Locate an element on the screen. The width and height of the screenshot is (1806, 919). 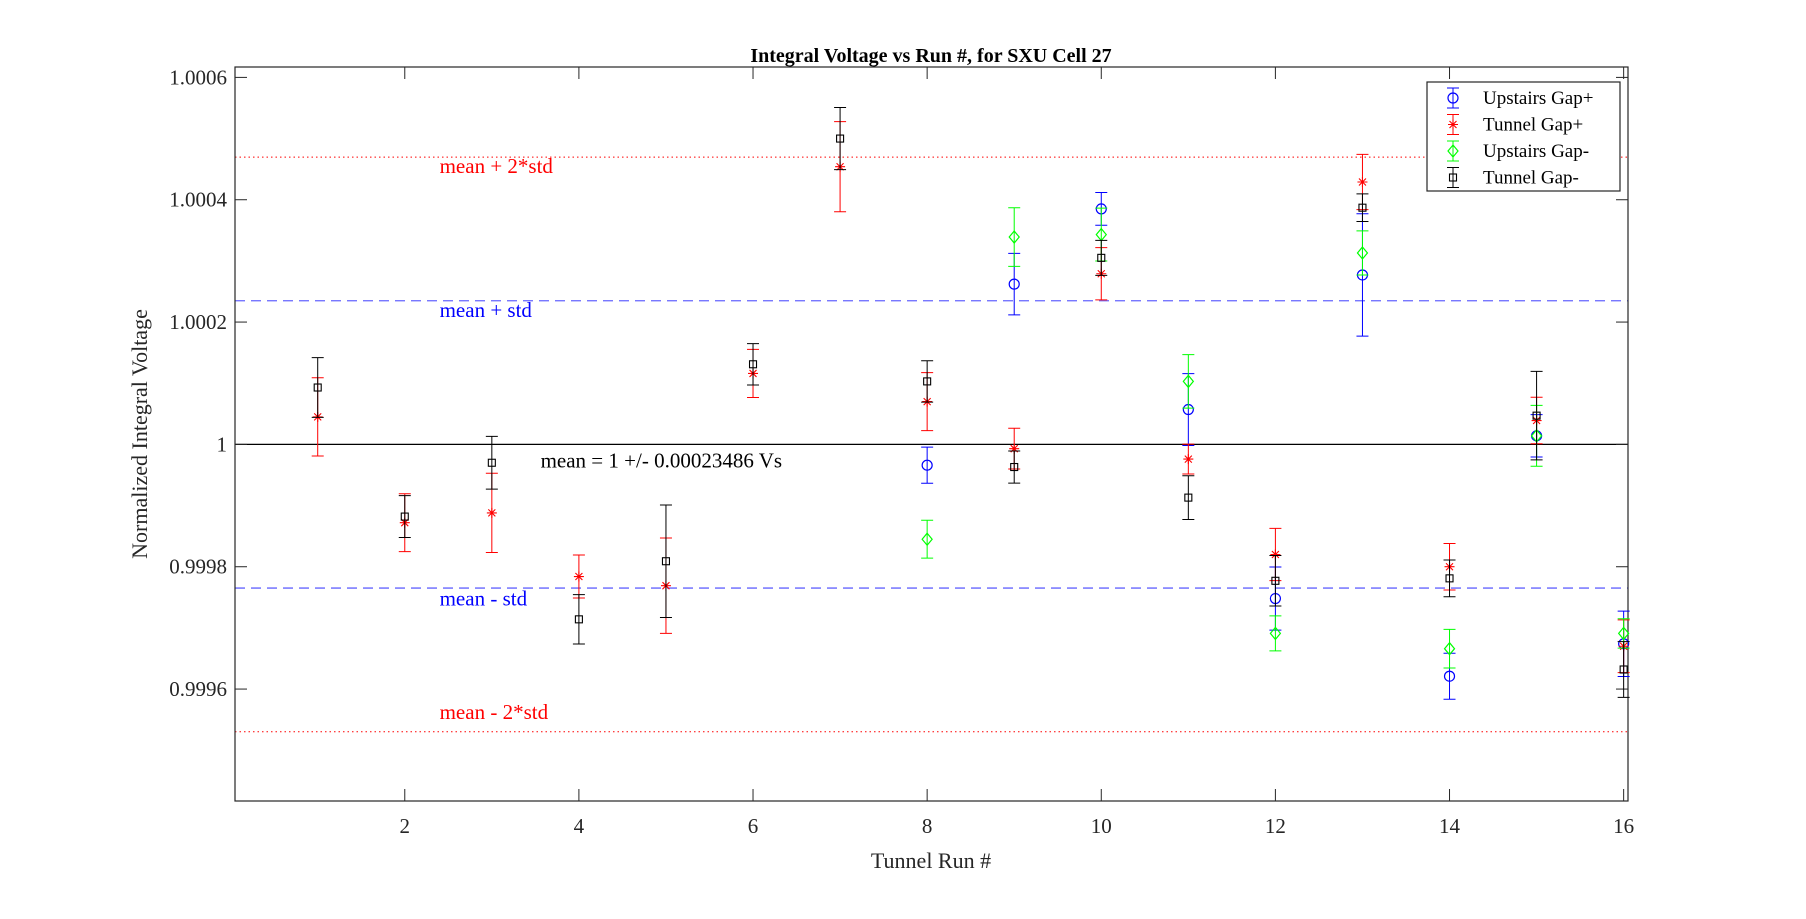
annotation-3: mean - std is located at coordinates (484, 598).